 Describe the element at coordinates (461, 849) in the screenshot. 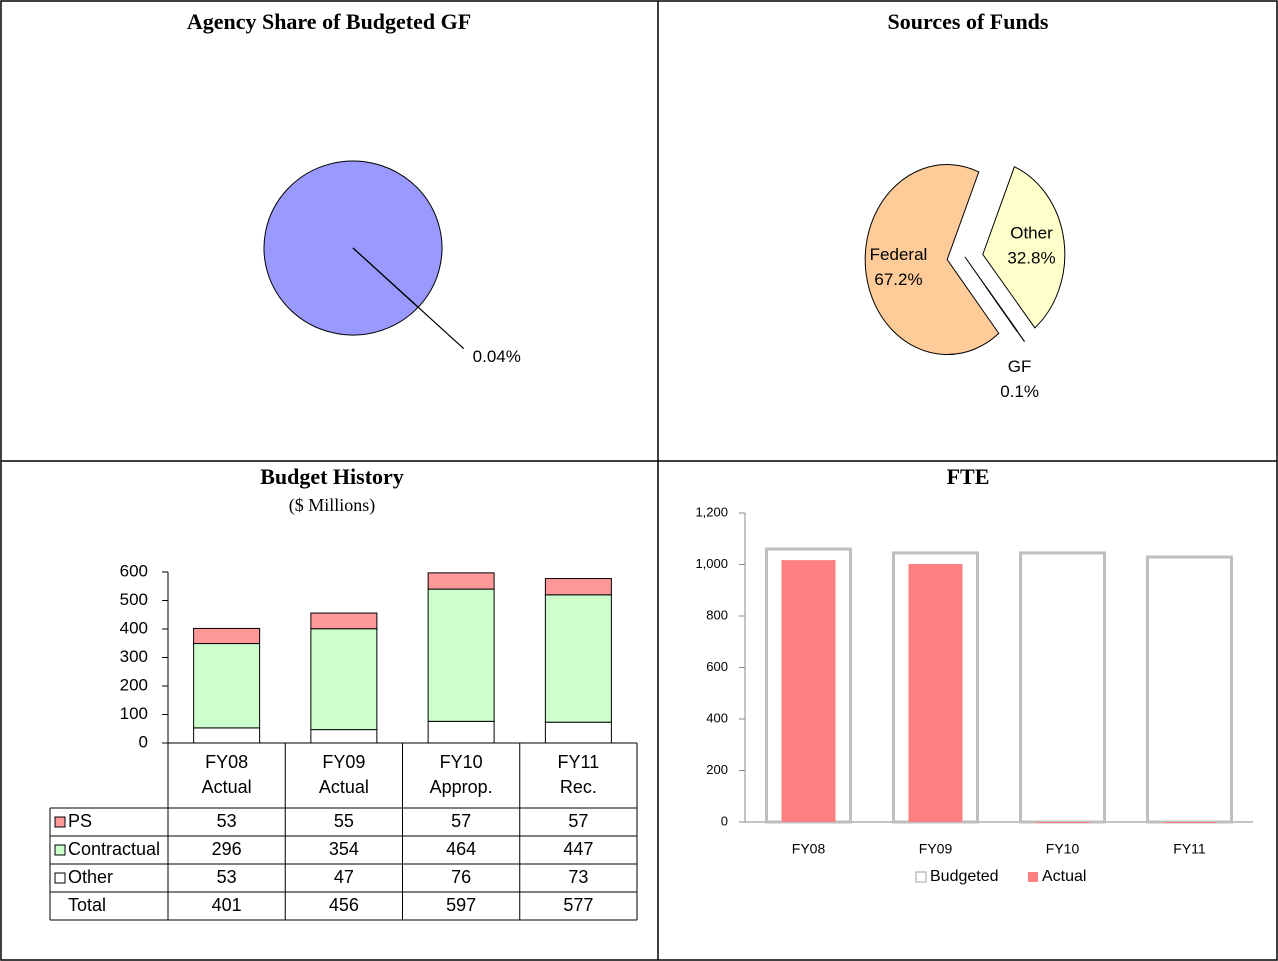

I see `table-value: 464` at that location.